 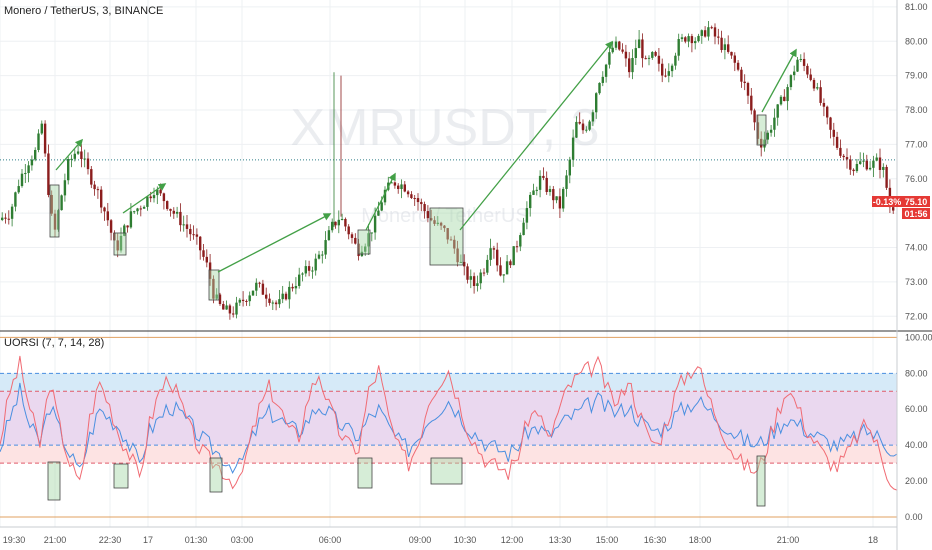 What do you see at coordinates (54, 343) in the screenshot?
I see `indicator-title: UORSI (7, 7, 14, 28)` at bounding box center [54, 343].